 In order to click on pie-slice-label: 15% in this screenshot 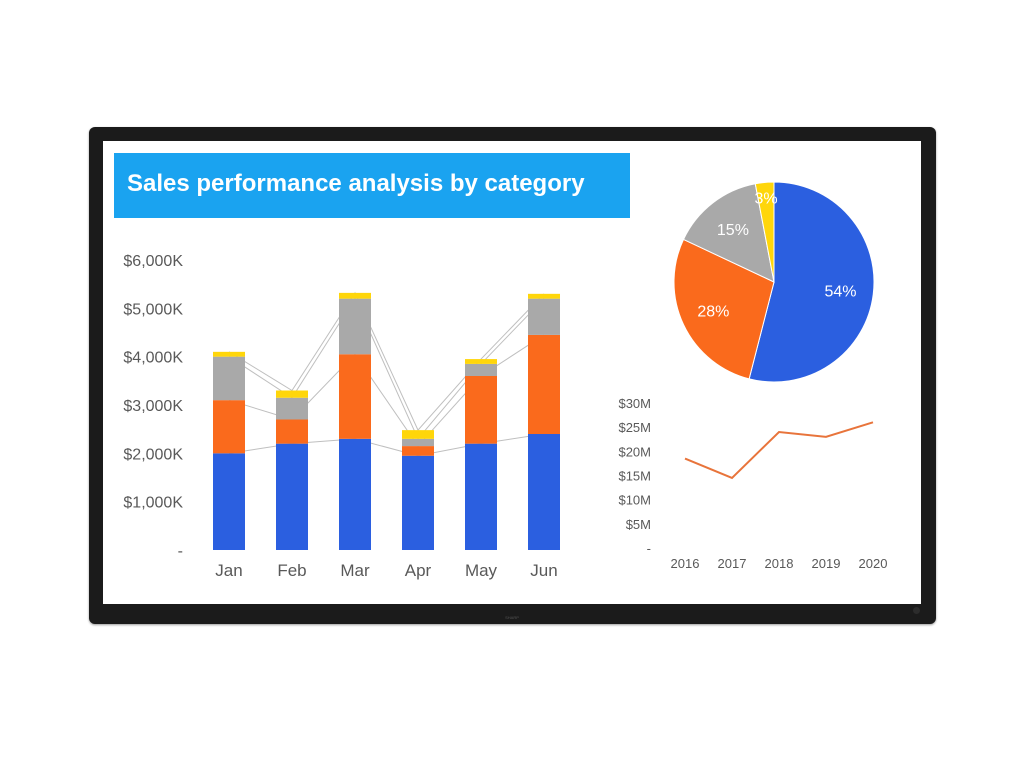, I will do `click(733, 230)`.